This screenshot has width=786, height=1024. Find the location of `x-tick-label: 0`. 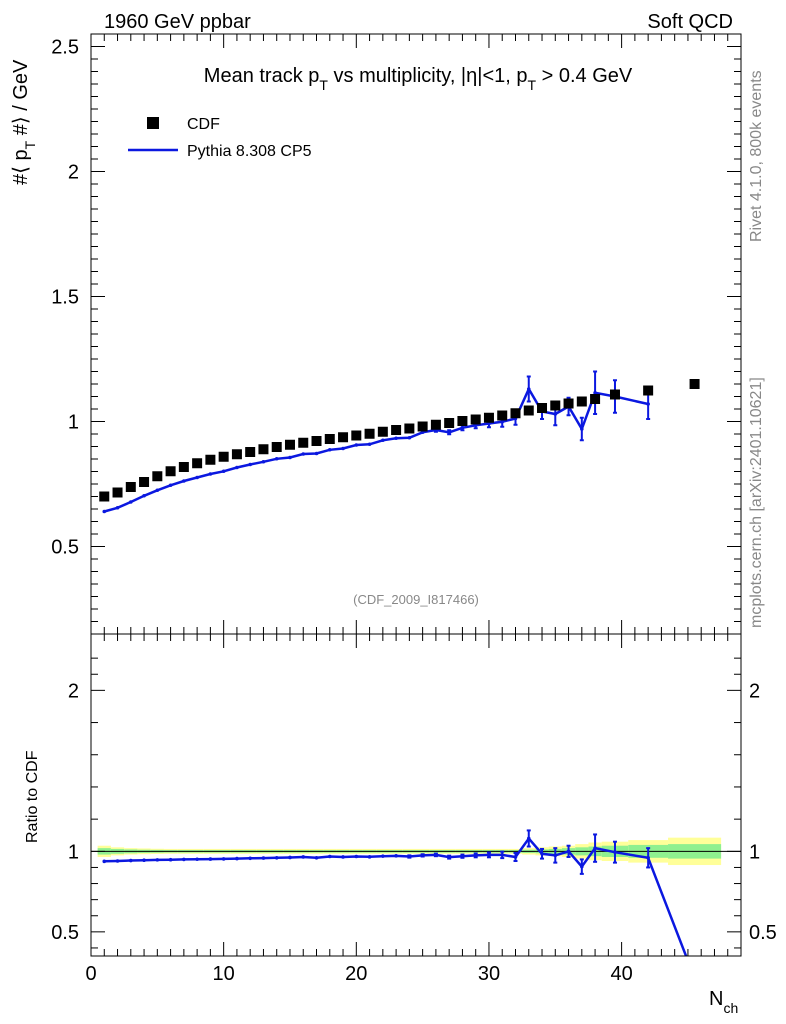

x-tick-label: 0 is located at coordinates (90, 974).